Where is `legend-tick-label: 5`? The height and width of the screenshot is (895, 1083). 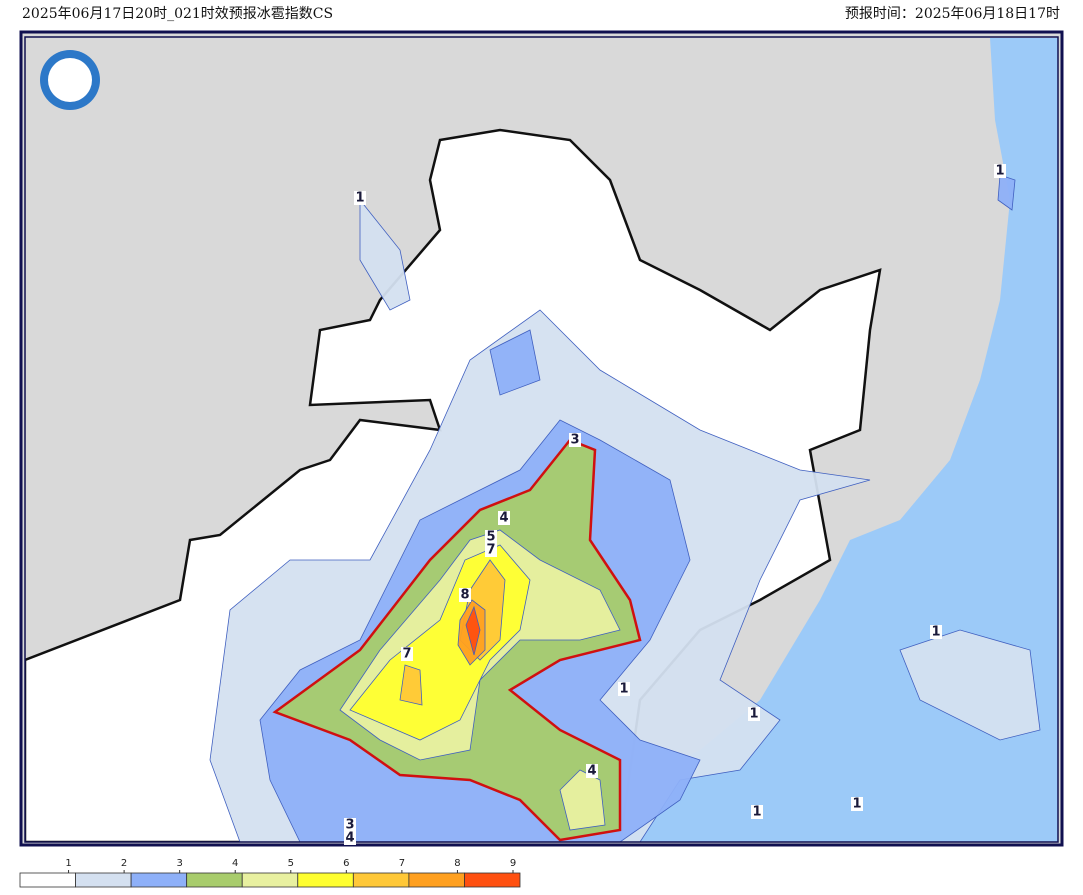 legend-tick-label: 5 is located at coordinates (291, 863).